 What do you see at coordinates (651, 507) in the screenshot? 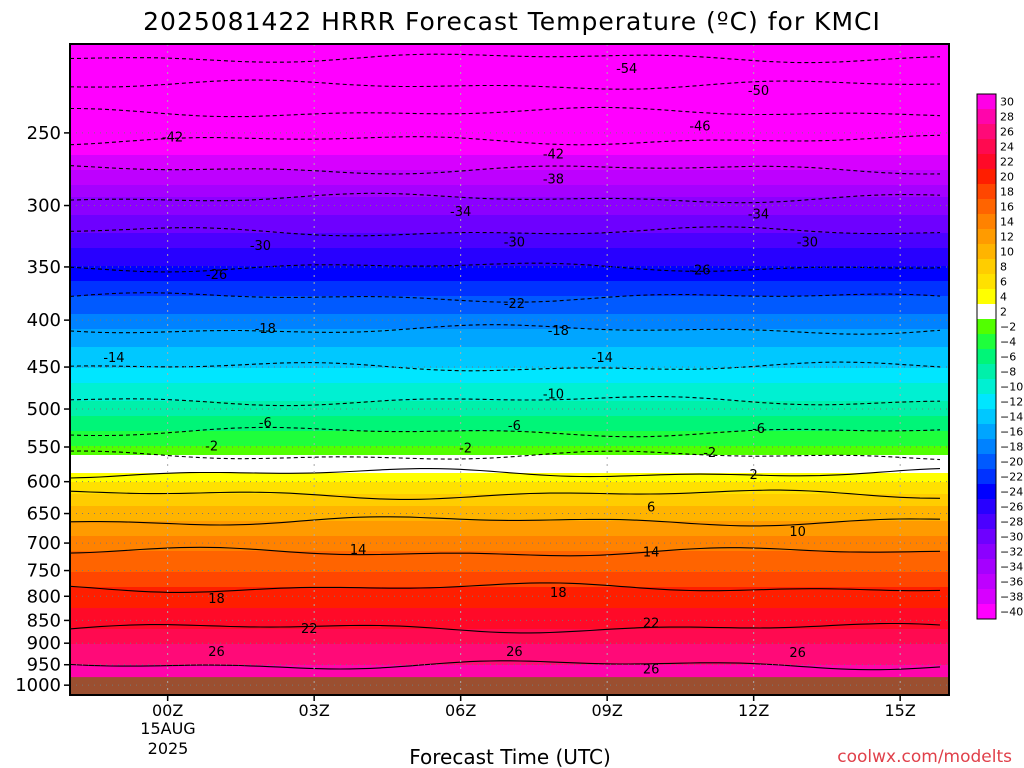
I see `contour-label-text: 6` at bounding box center [651, 507].